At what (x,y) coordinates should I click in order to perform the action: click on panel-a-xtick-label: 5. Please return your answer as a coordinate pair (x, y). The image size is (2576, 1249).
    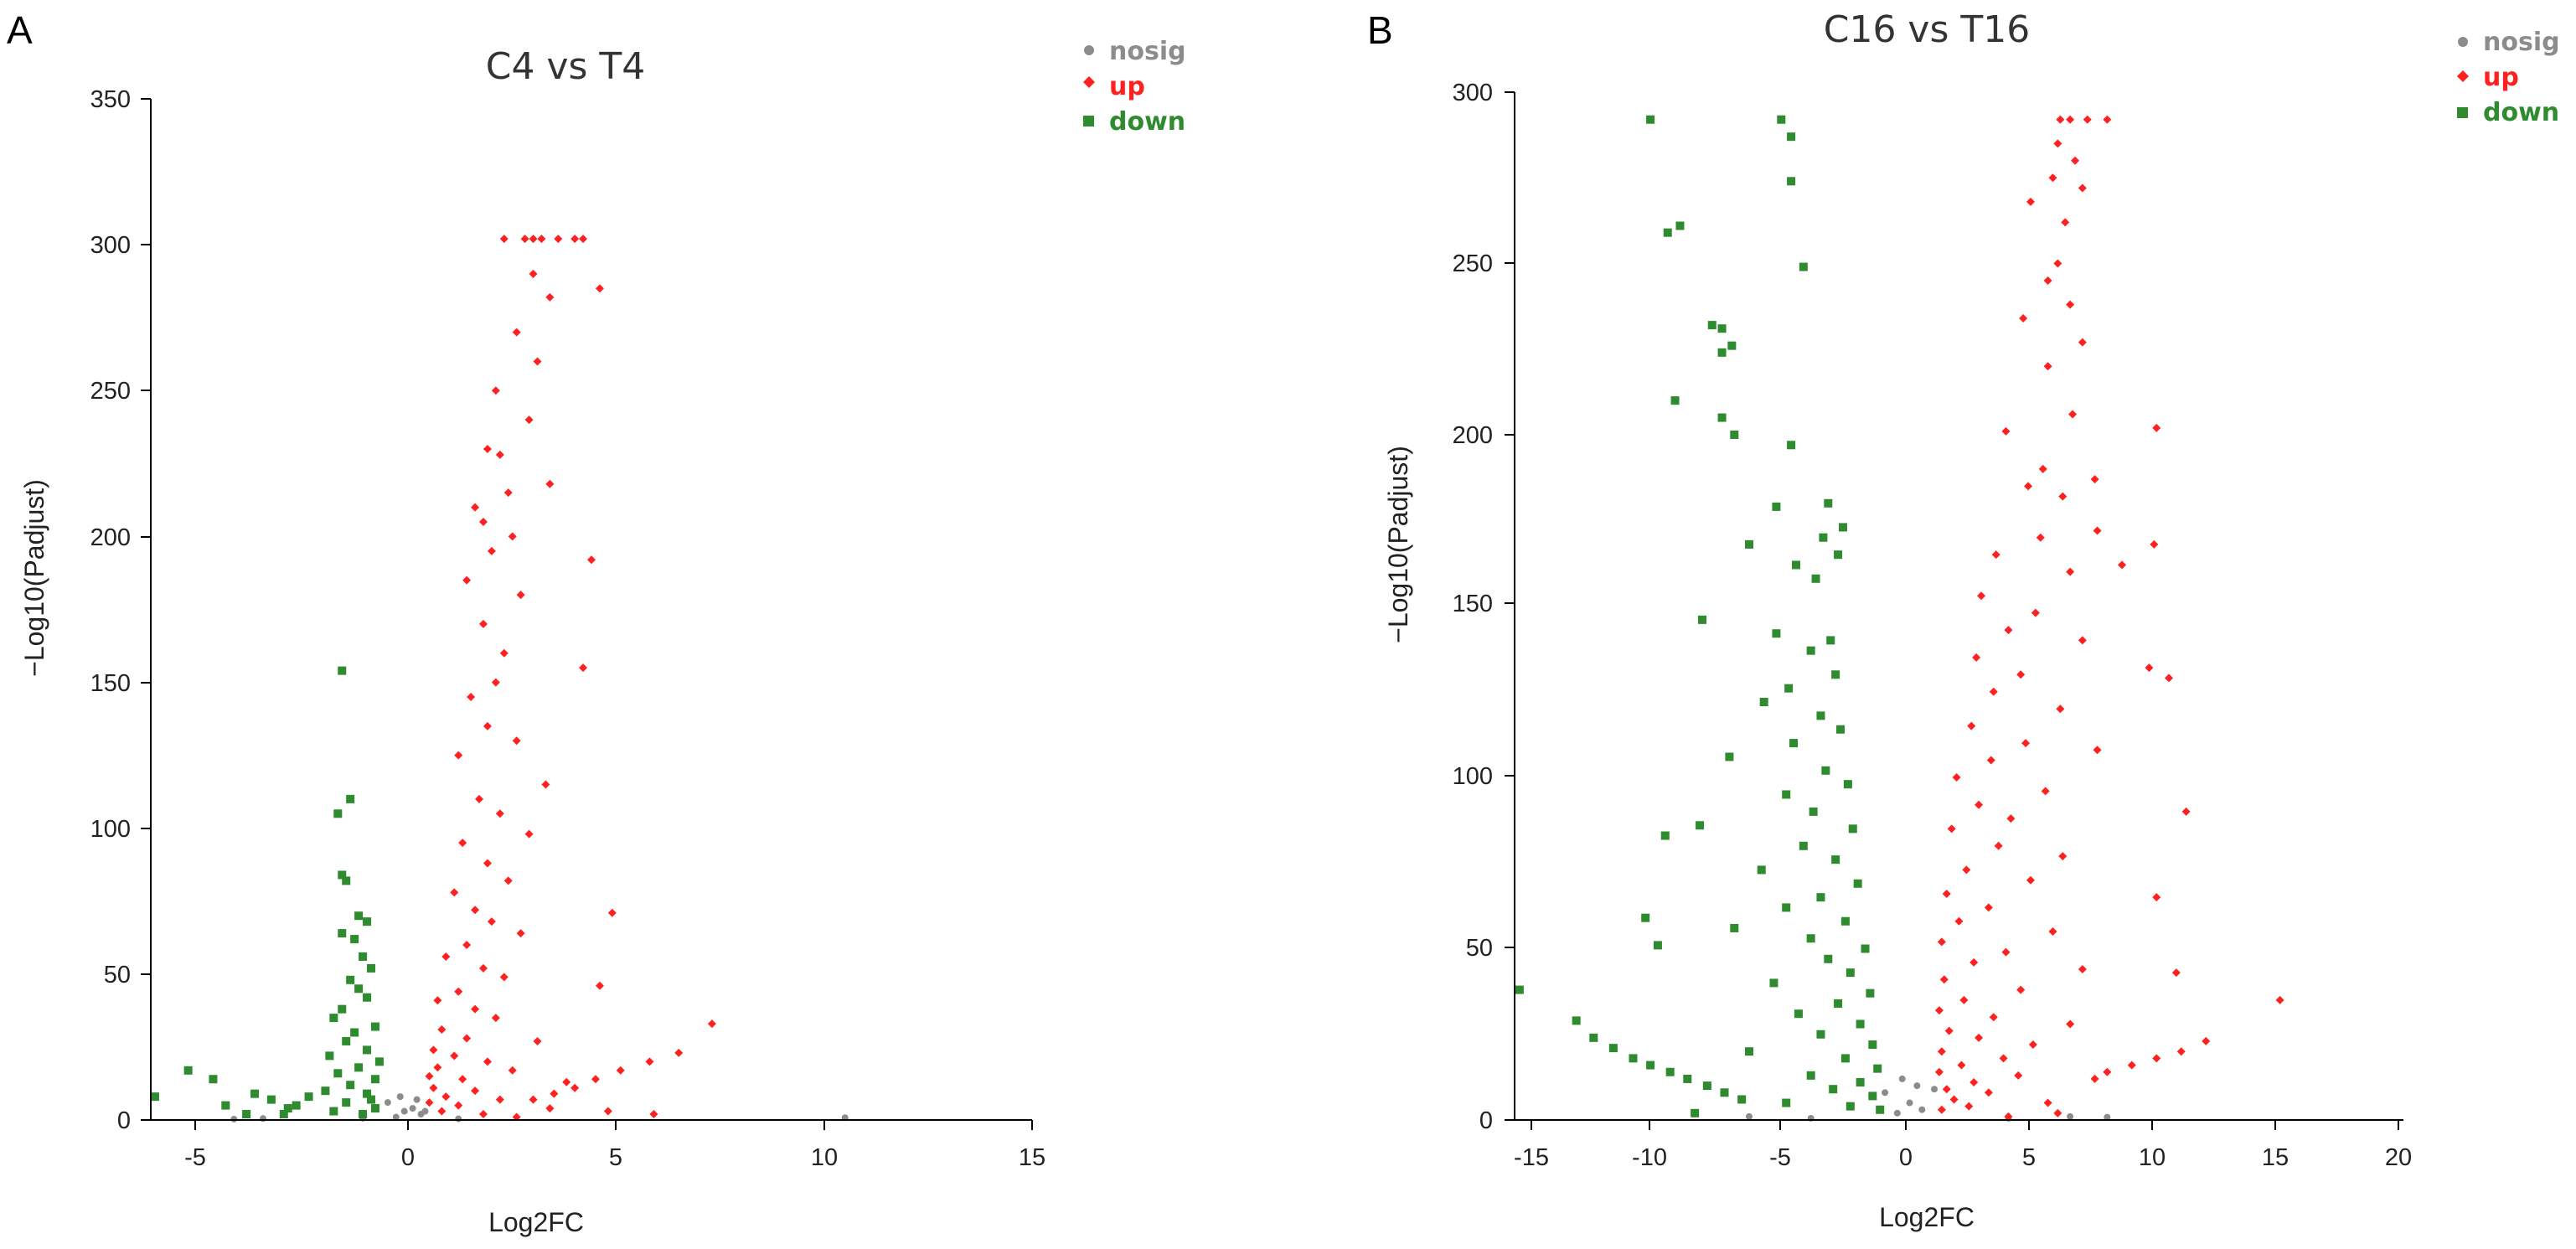
    Looking at the image, I should click on (615, 1157).